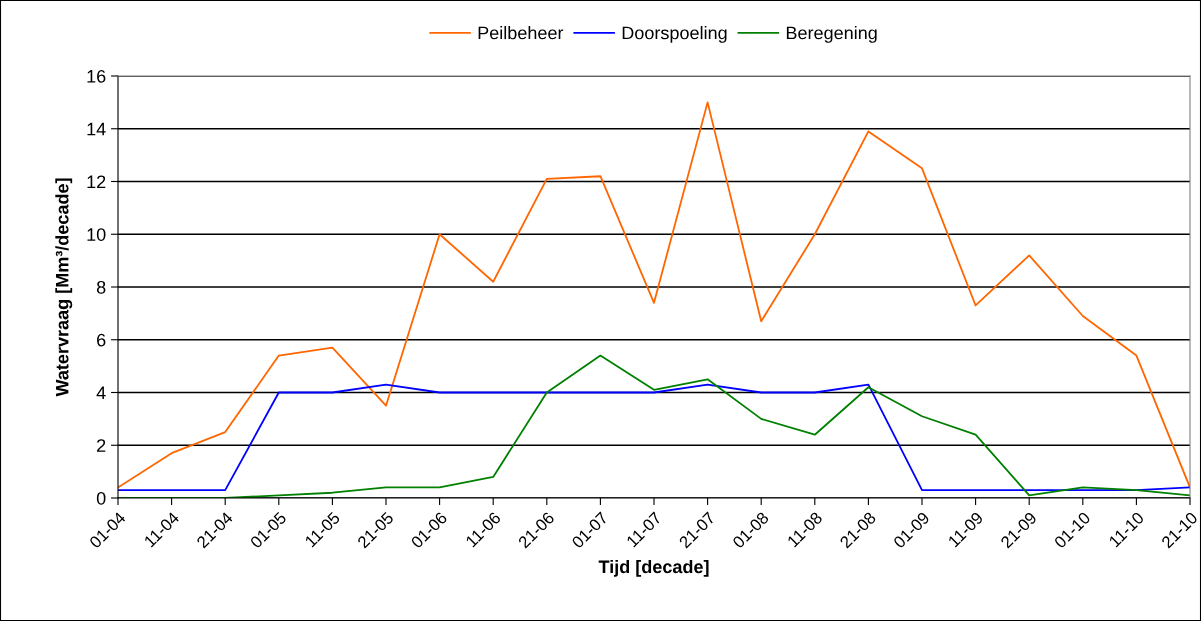  What do you see at coordinates (674, 34) in the screenshot?
I see `legend-label: Doorspoeling` at bounding box center [674, 34].